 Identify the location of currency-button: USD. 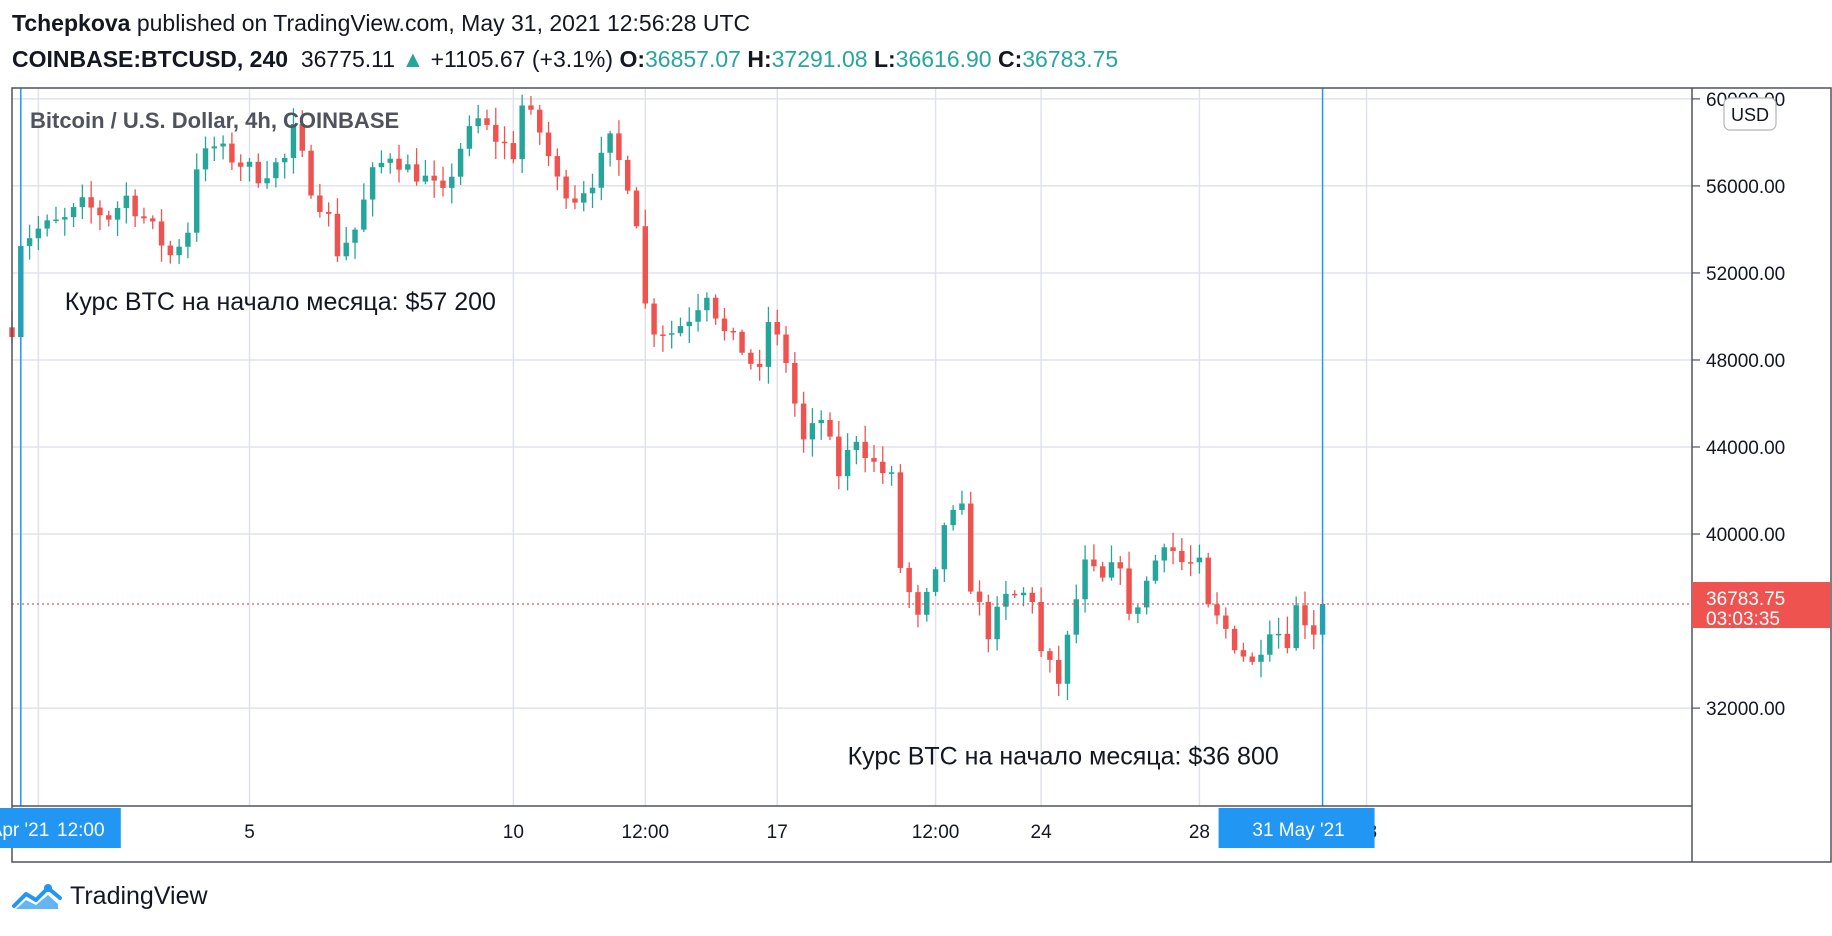
(1750, 114).